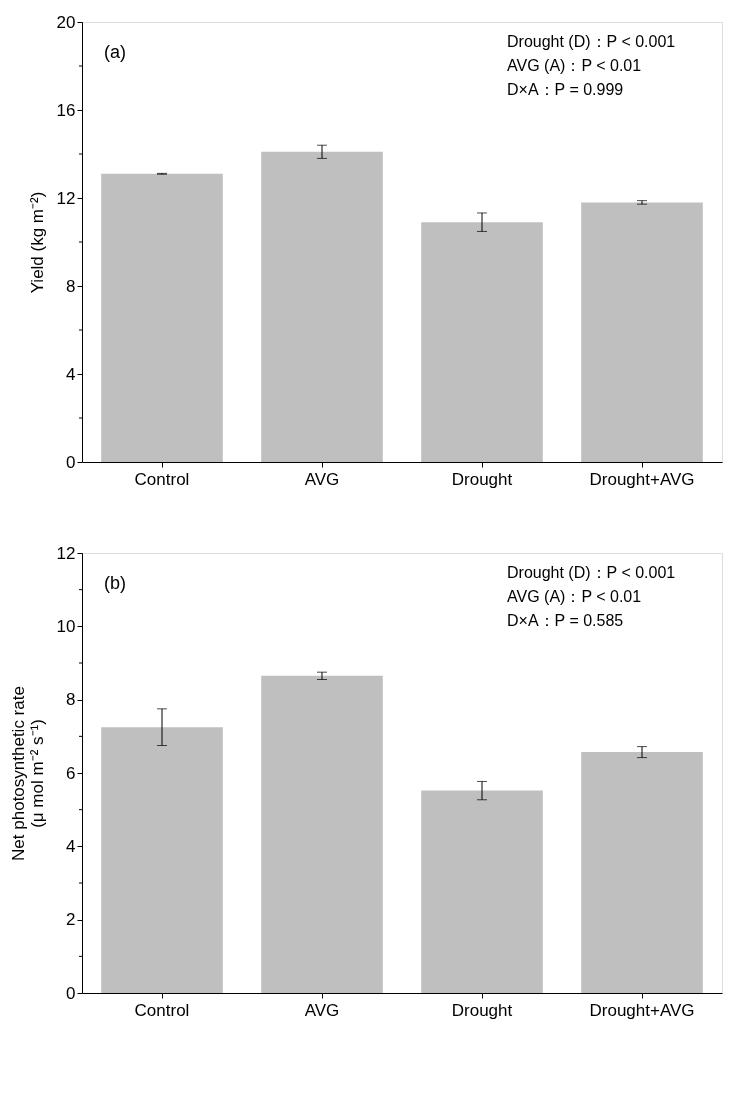  What do you see at coordinates (71, 920) in the screenshot?
I see `y-tick-label: 2` at bounding box center [71, 920].